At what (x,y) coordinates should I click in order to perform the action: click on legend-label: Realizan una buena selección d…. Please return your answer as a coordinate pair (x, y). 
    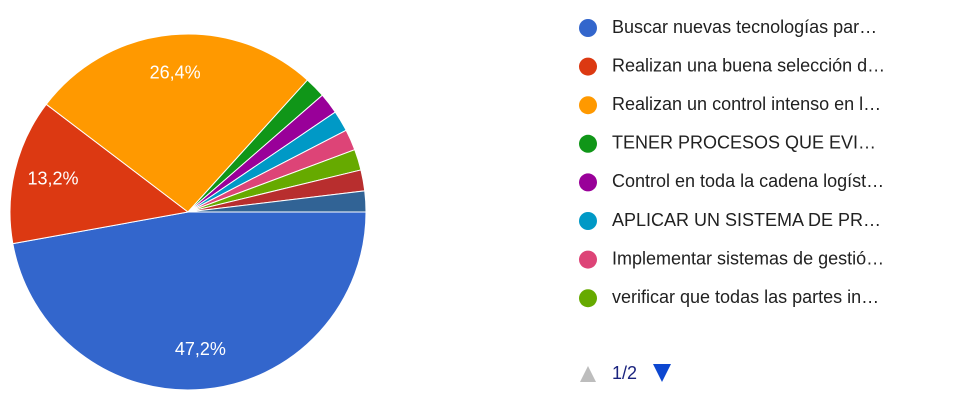
    Looking at the image, I should click on (748, 65).